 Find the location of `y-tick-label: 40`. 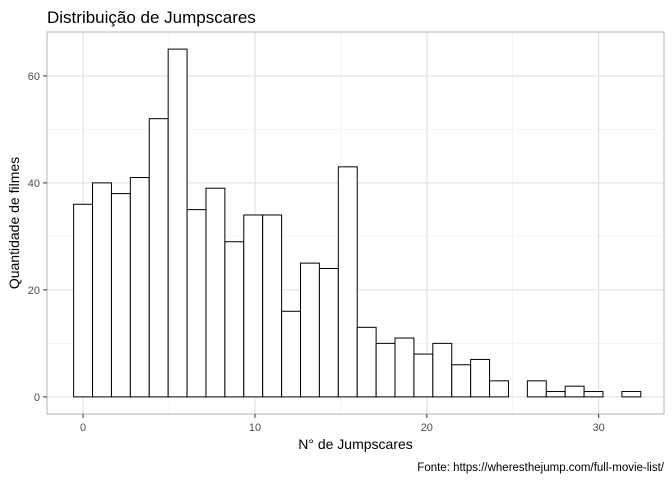

y-tick-label: 40 is located at coordinates (34, 184).